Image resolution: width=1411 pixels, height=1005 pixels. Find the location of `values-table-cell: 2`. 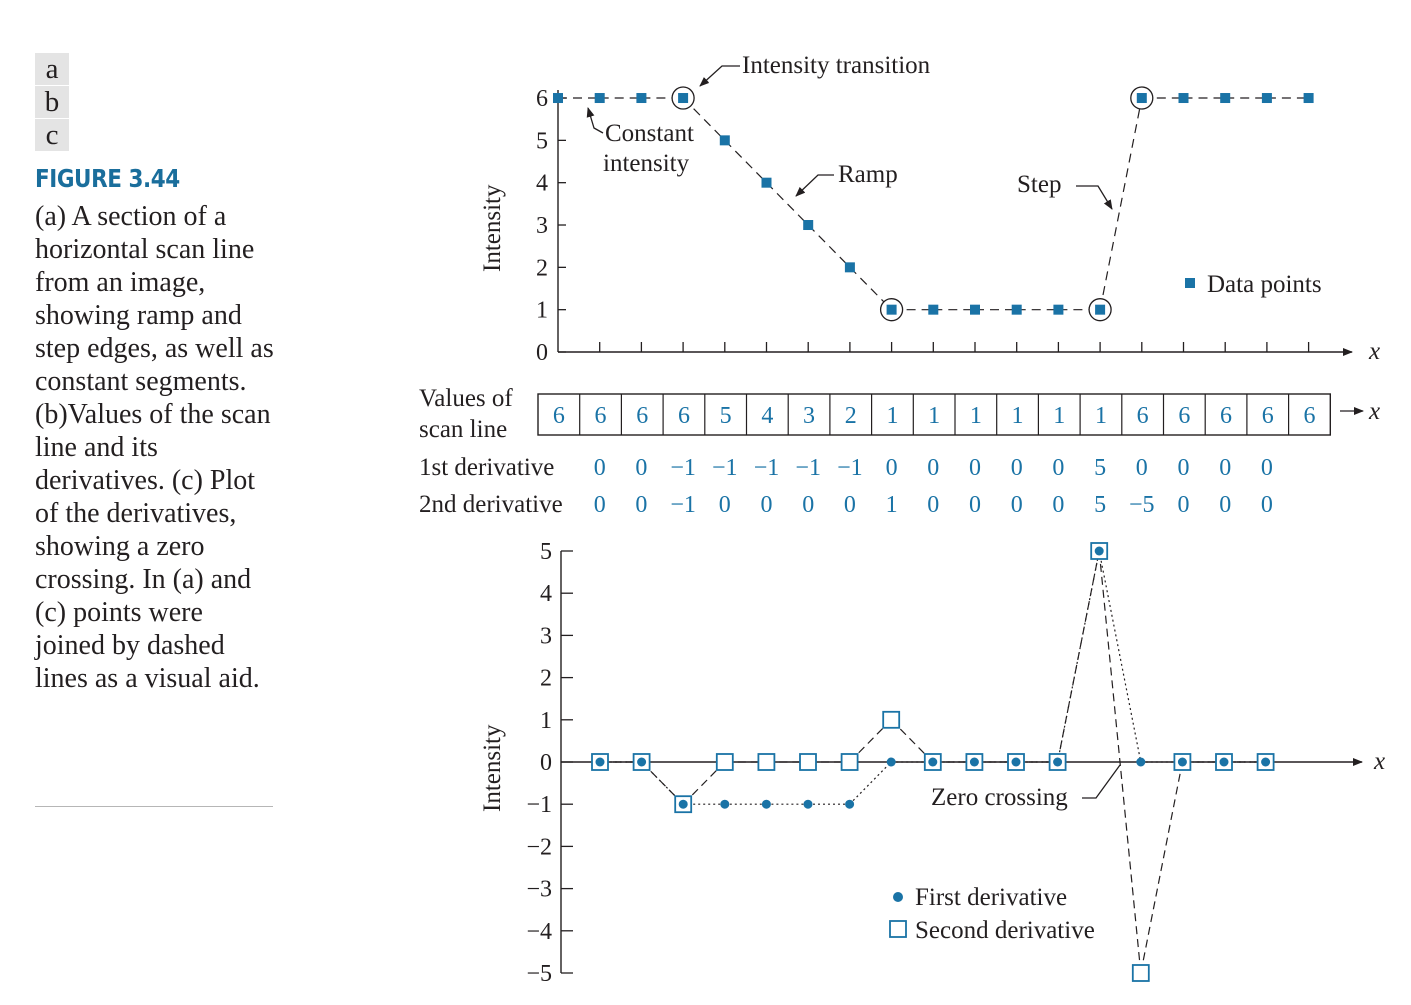

values-table-cell: 2 is located at coordinates (851, 416).